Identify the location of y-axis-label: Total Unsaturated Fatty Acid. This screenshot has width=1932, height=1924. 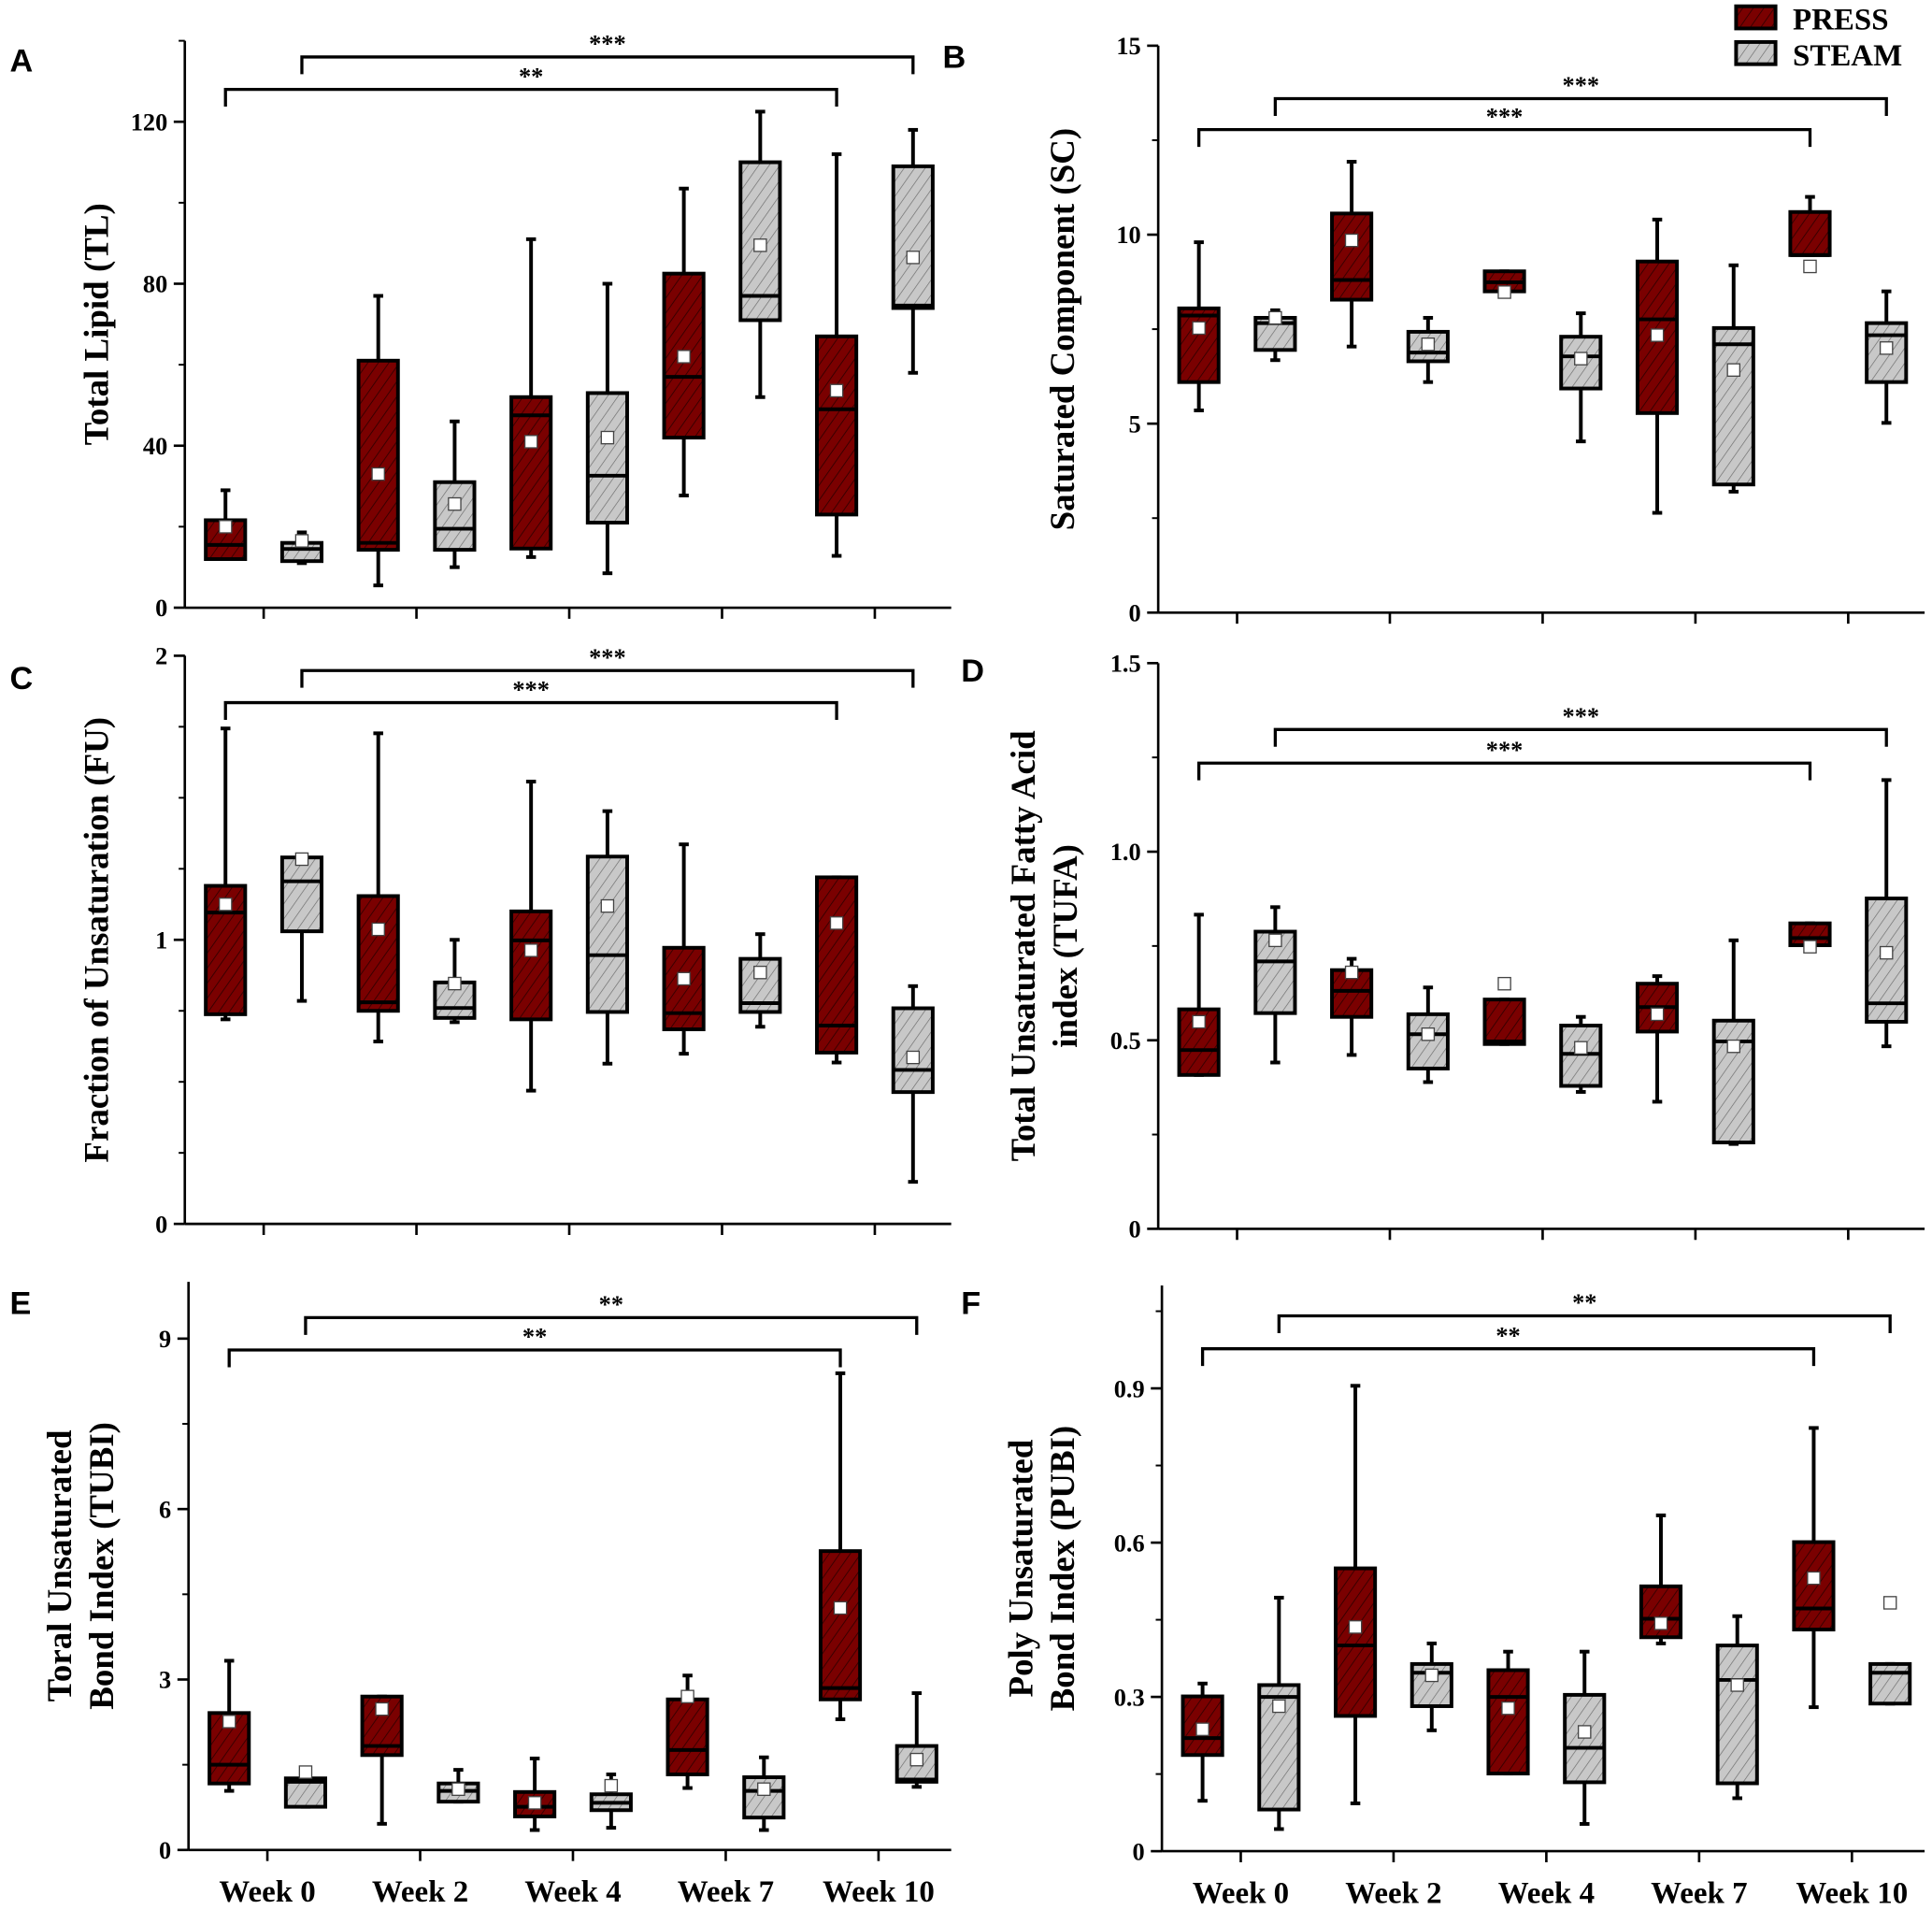
(1023, 945).